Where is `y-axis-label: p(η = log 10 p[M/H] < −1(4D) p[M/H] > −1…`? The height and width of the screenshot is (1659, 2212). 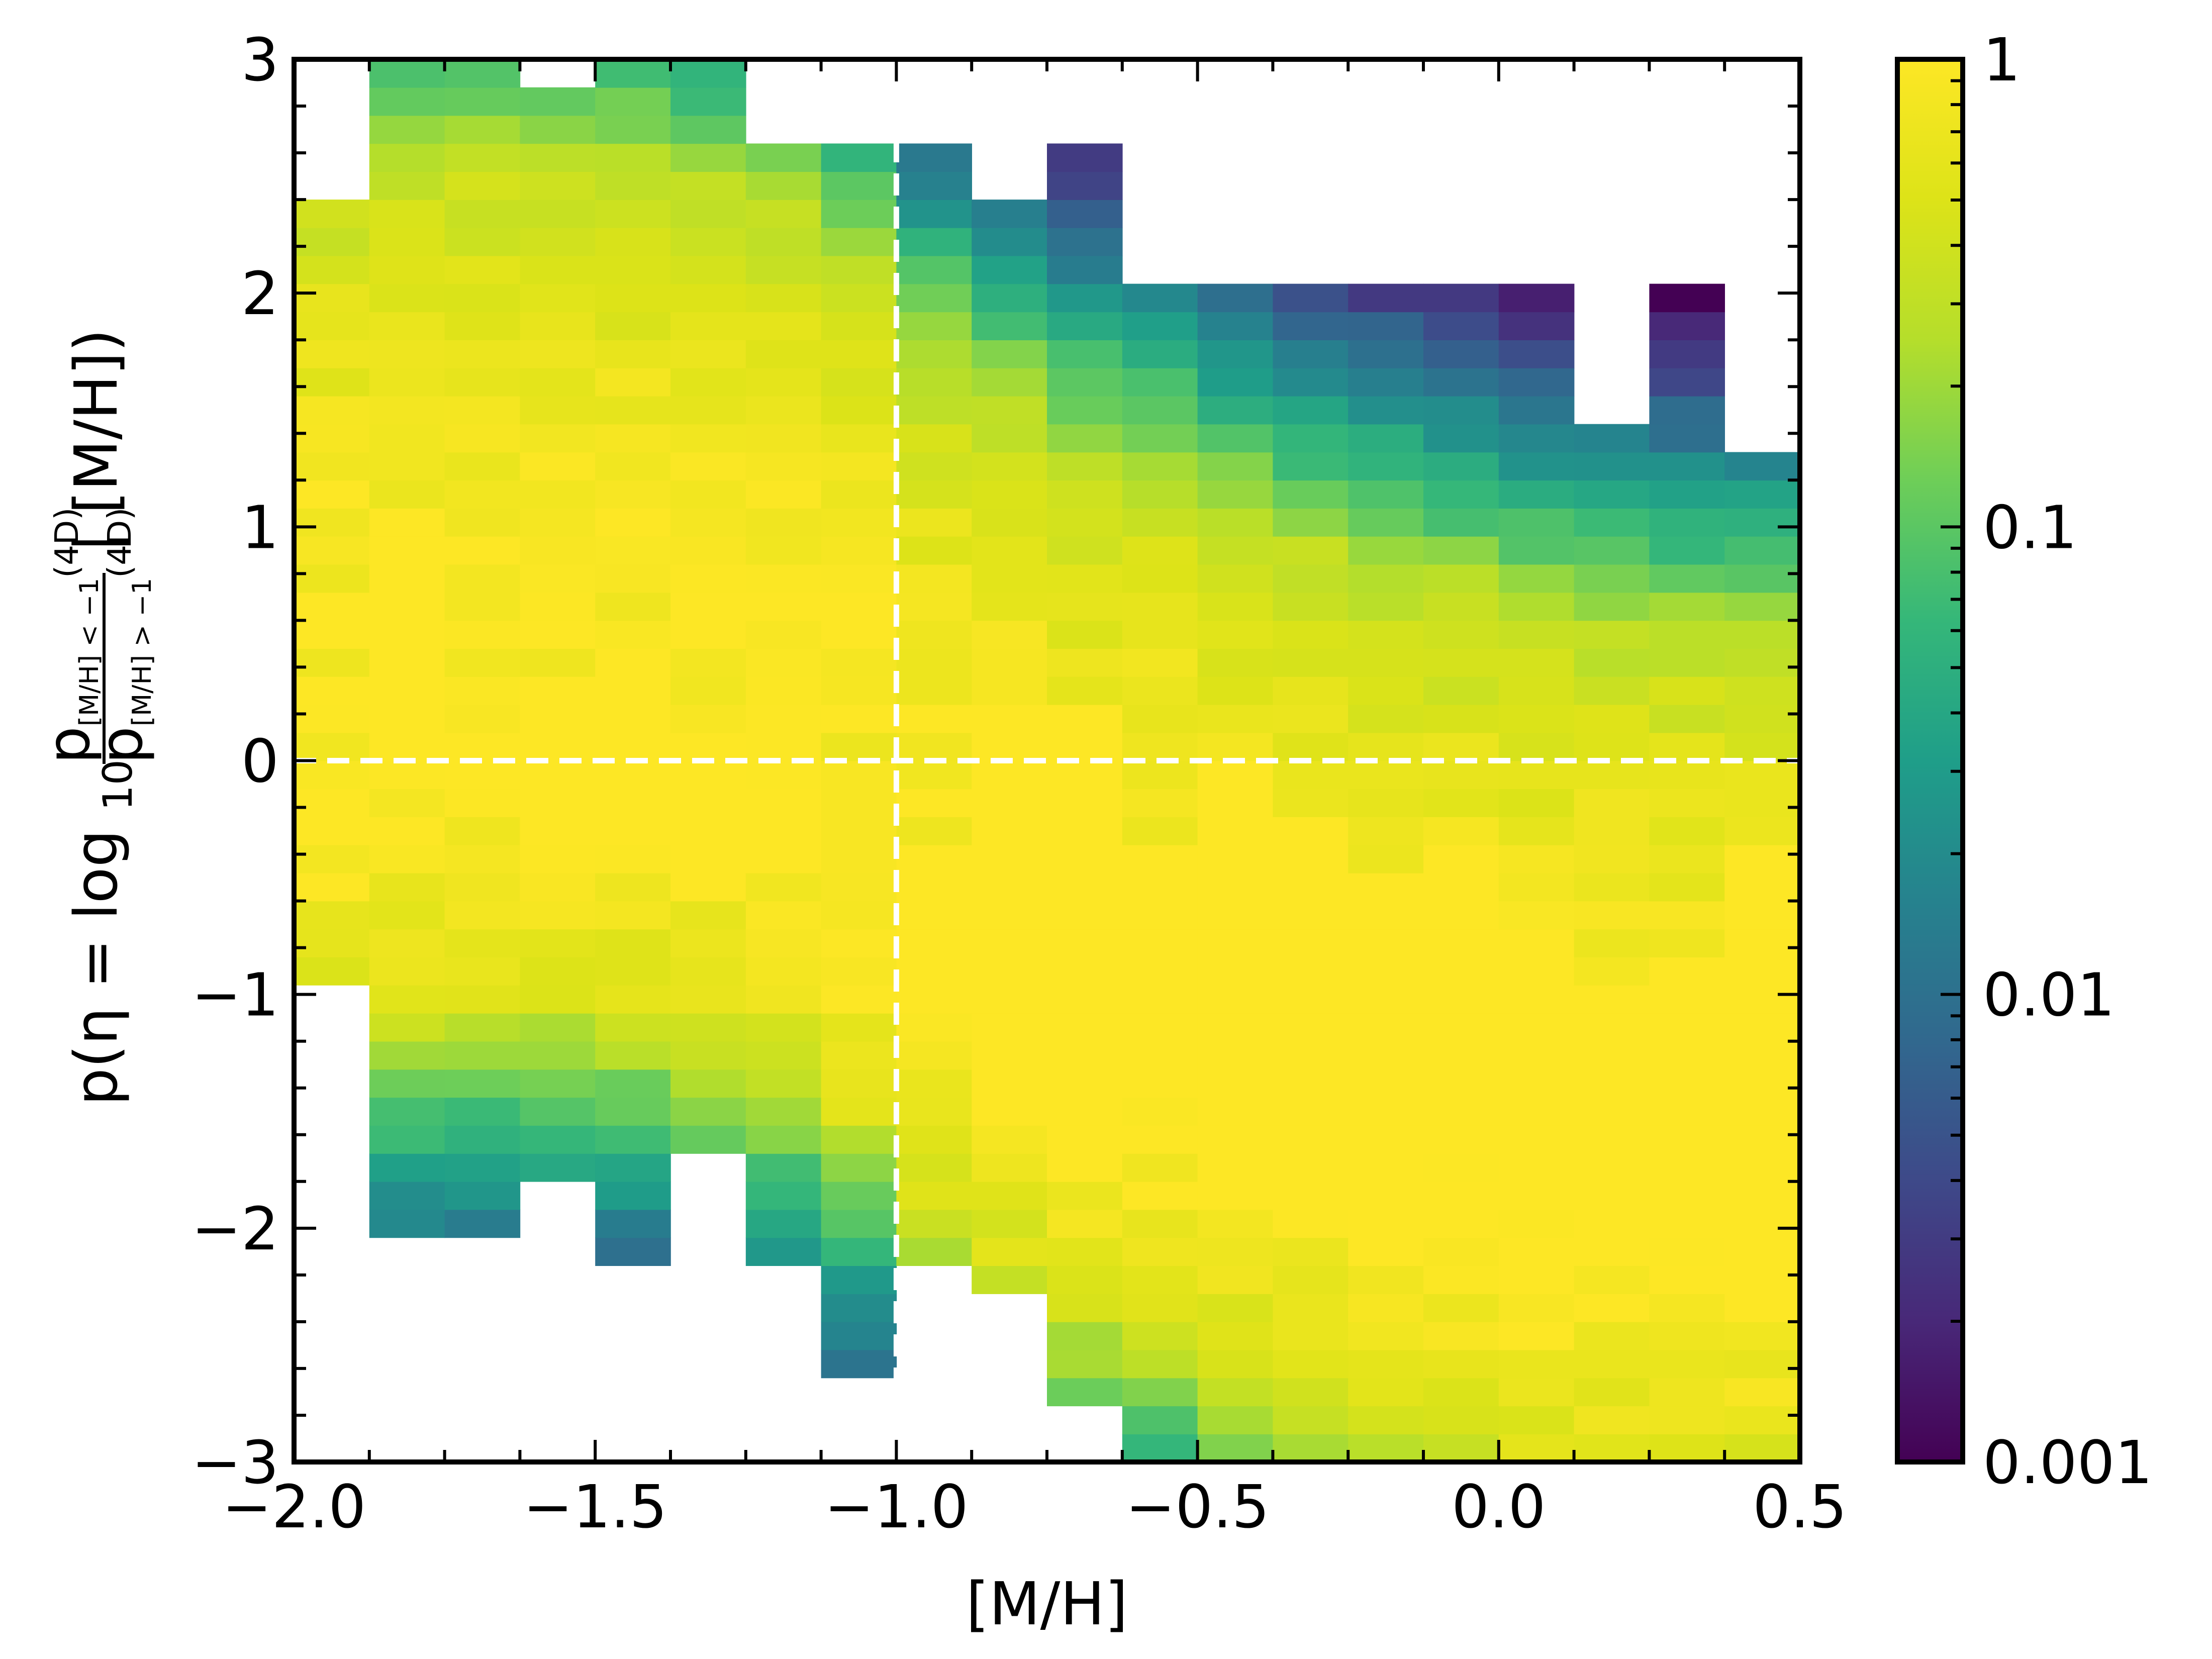
y-axis-label: p(η = log 10 p[M/H] < −1(4D) p[M/H] > −1… is located at coordinates (96, 717).